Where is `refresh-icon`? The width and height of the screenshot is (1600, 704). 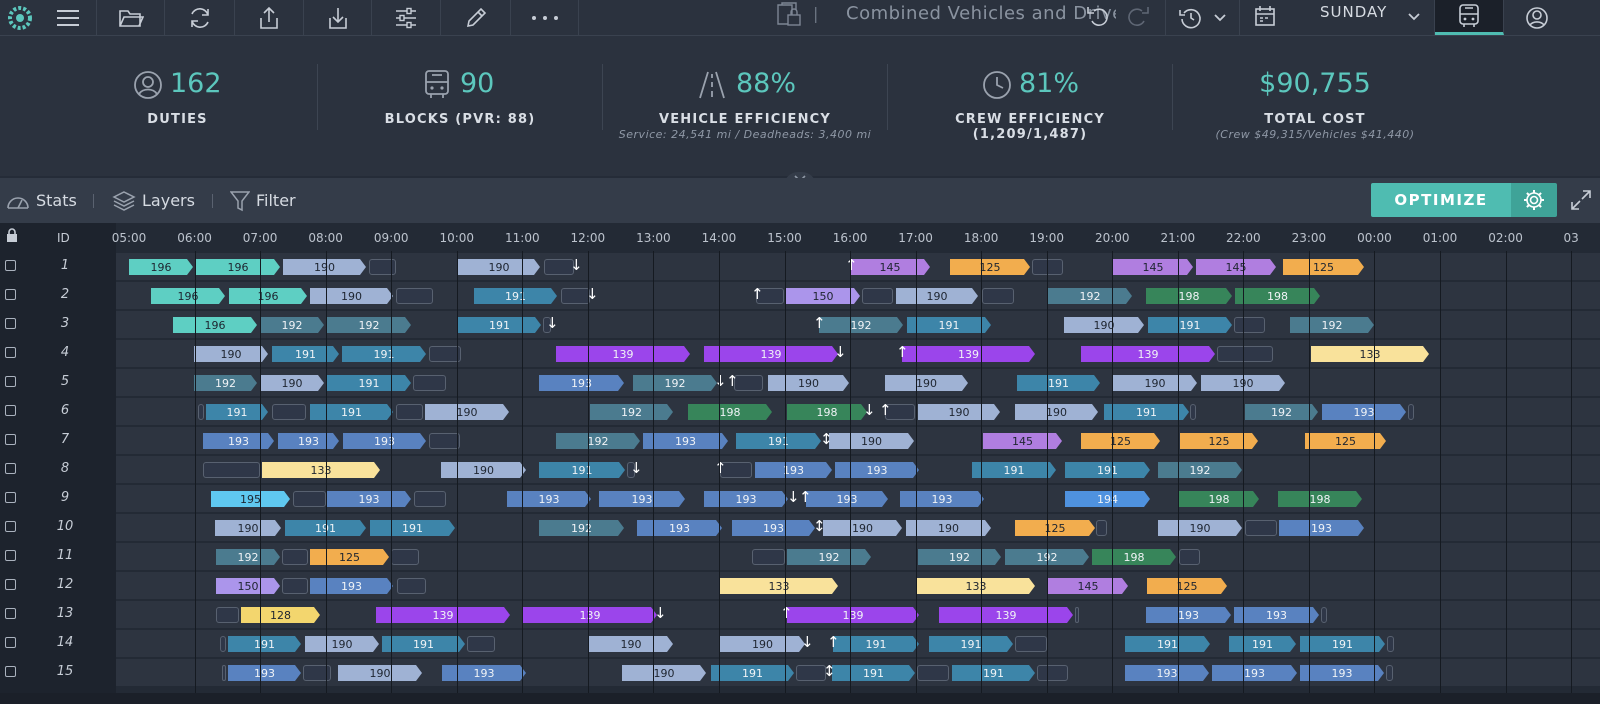
refresh-icon is located at coordinates (200, 17).